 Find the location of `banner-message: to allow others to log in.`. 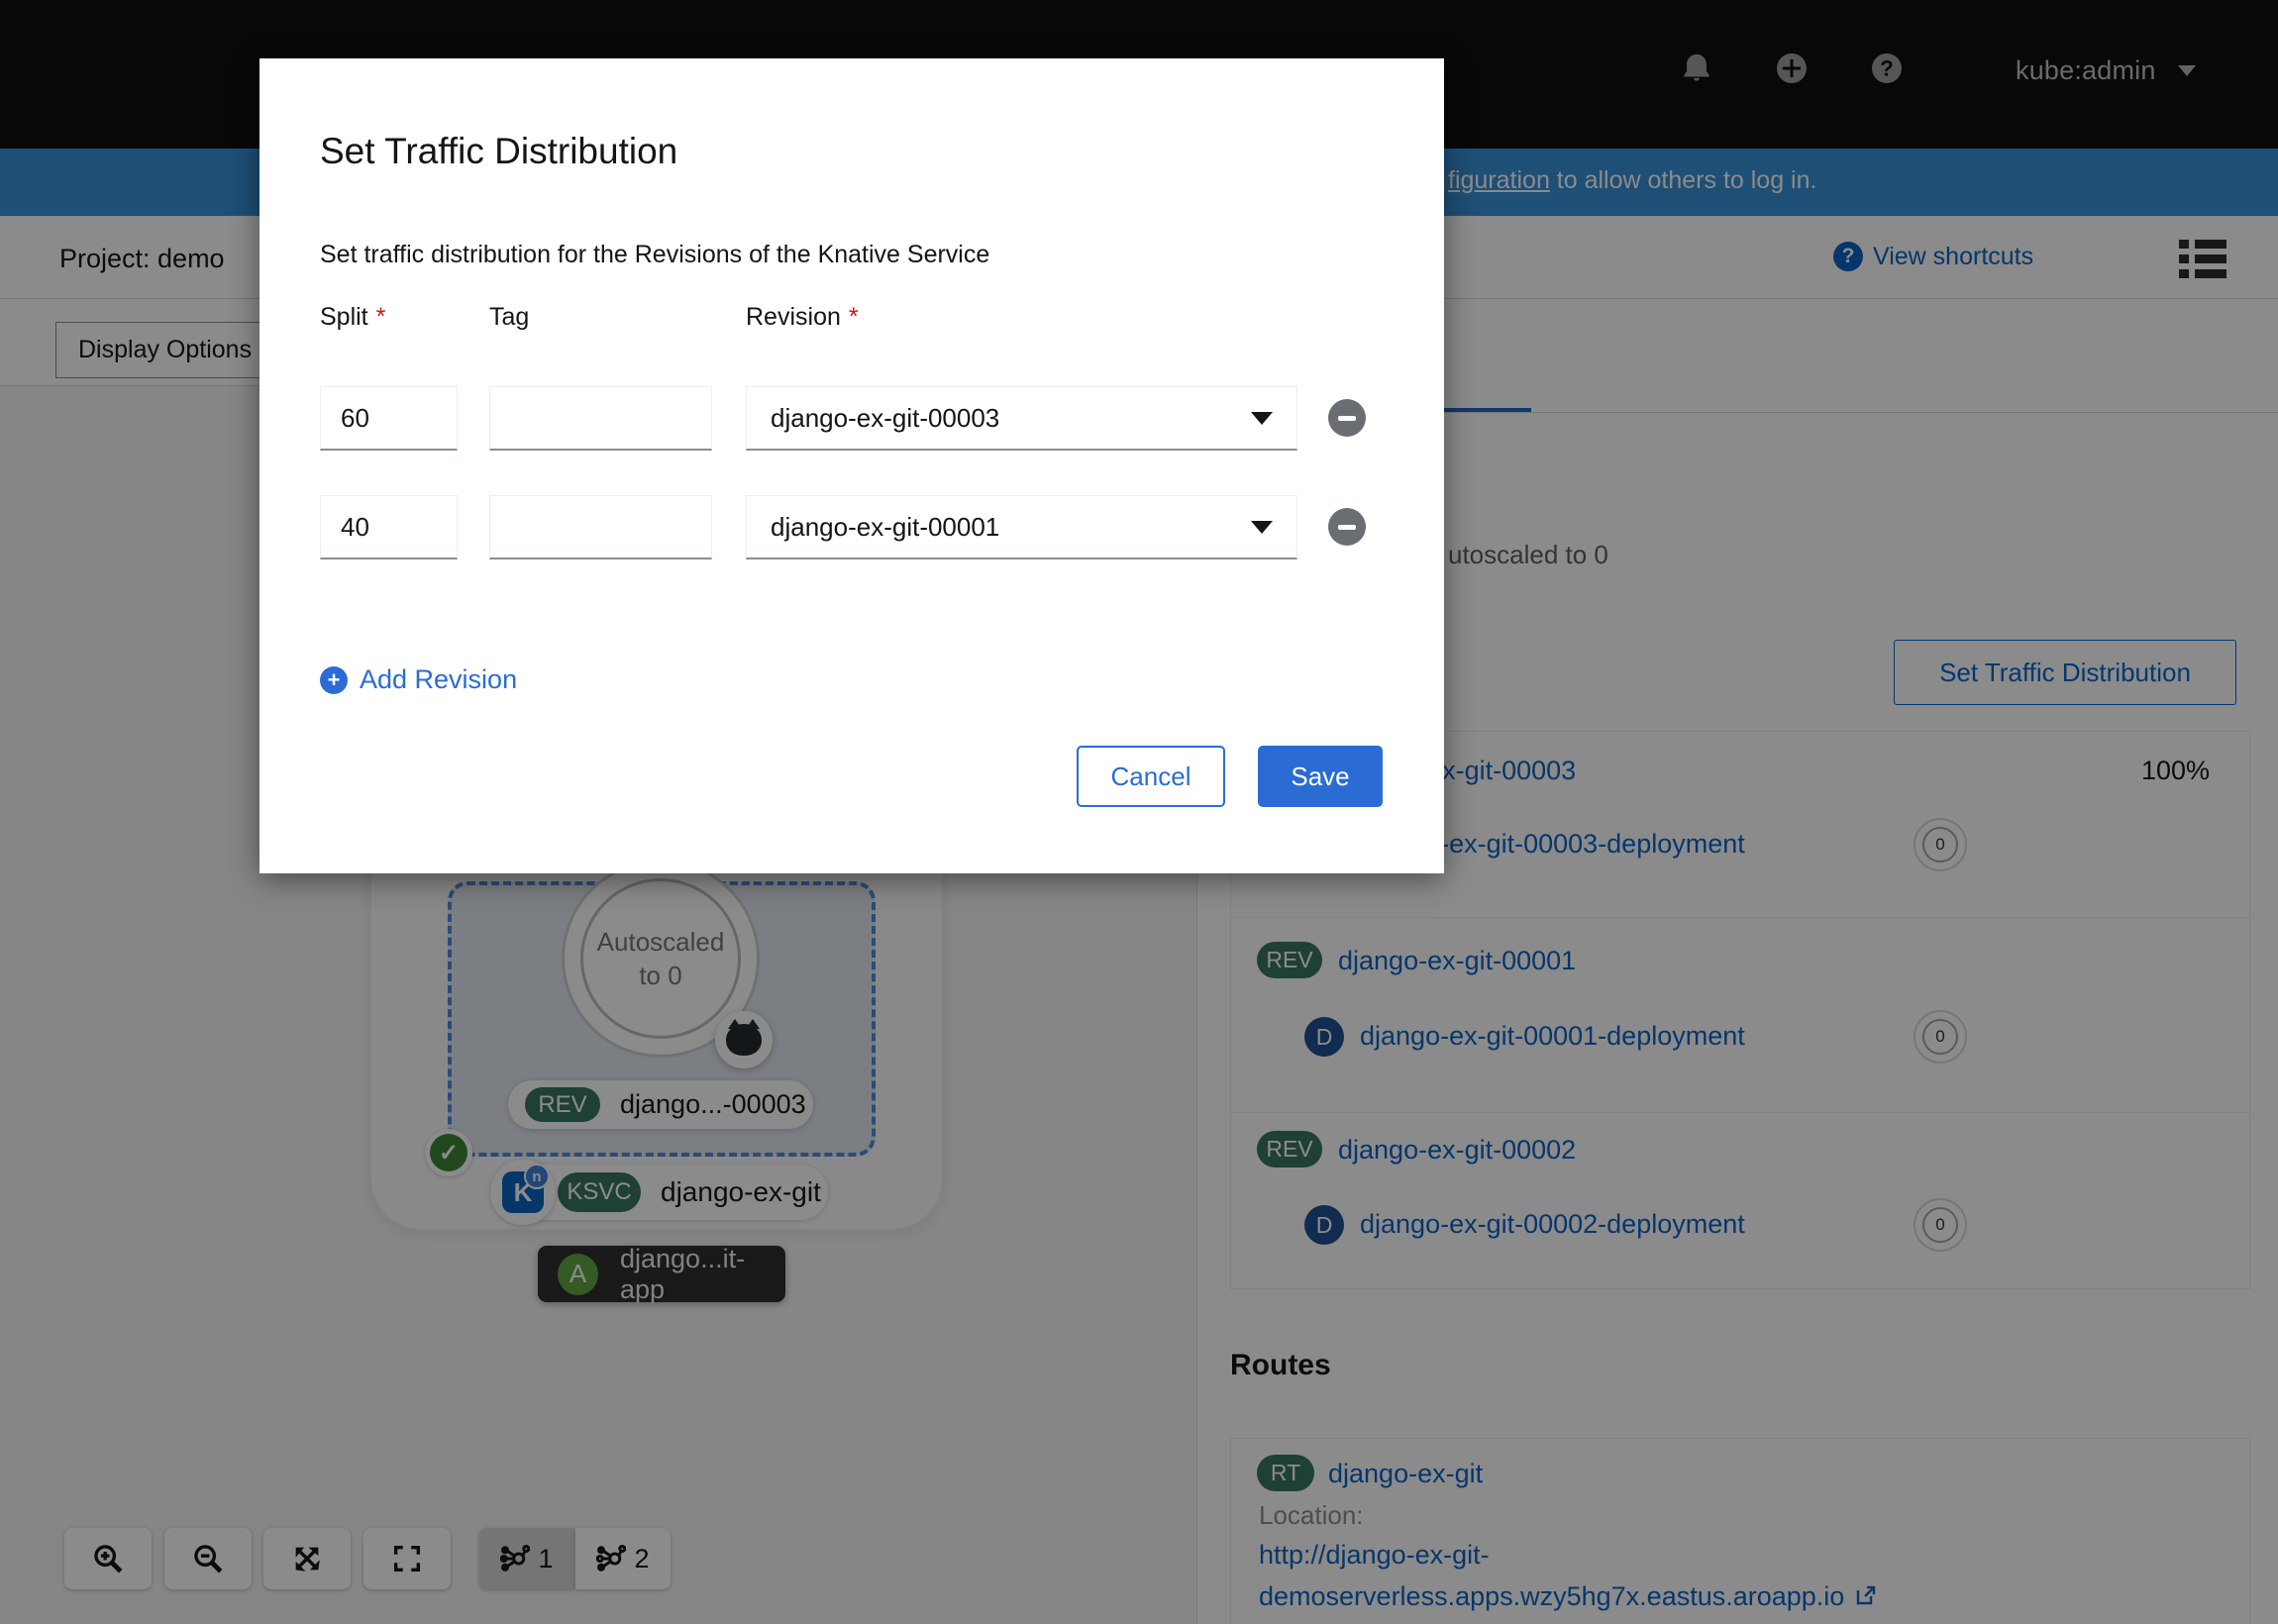

banner-message: to allow others to log in. is located at coordinates (1683, 180).